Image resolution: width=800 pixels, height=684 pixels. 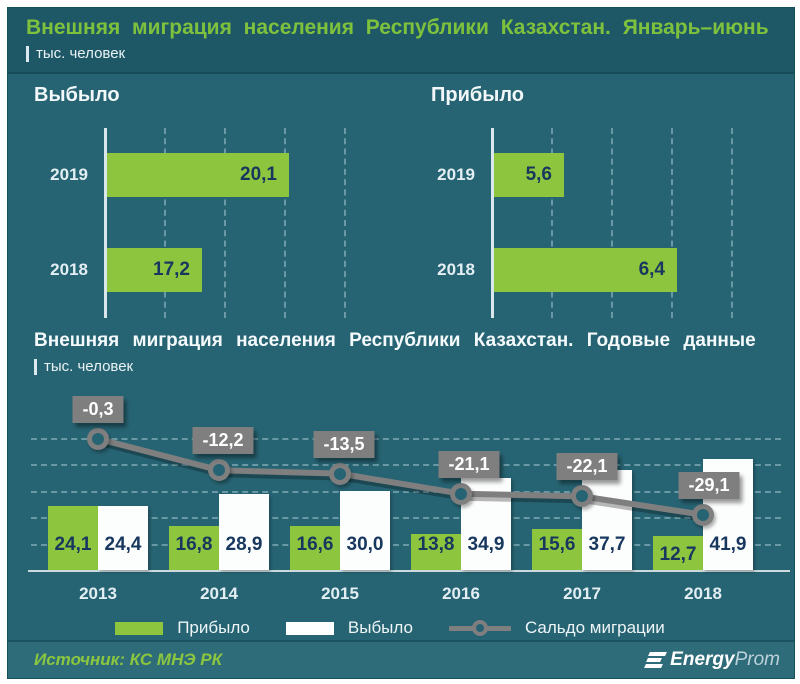 I want to click on x-axis-line, so click(x=409, y=571).